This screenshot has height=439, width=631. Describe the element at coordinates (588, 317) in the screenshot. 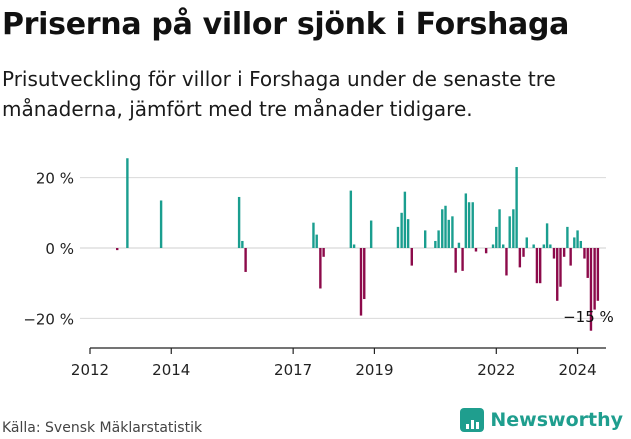

I see `latest-value-annotation: −15 %` at that location.